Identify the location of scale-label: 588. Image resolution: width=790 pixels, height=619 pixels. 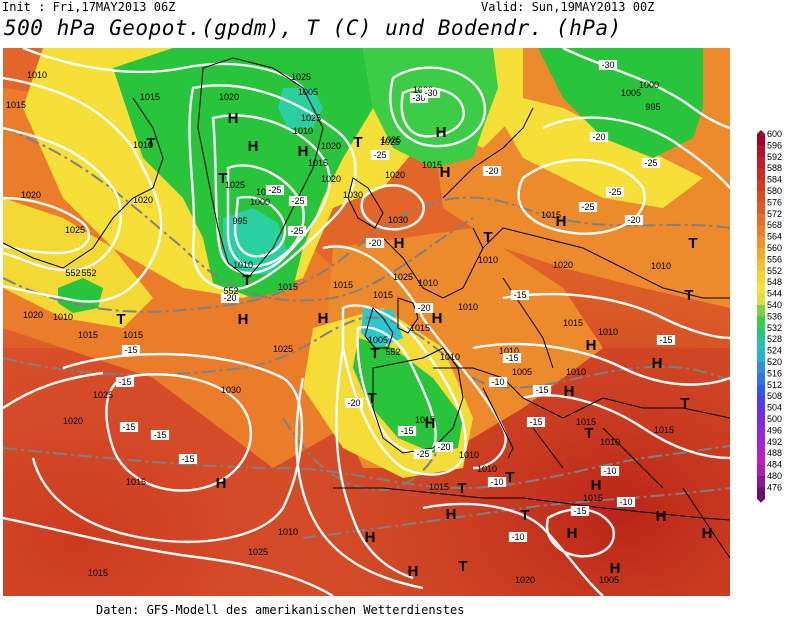
(774, 168).